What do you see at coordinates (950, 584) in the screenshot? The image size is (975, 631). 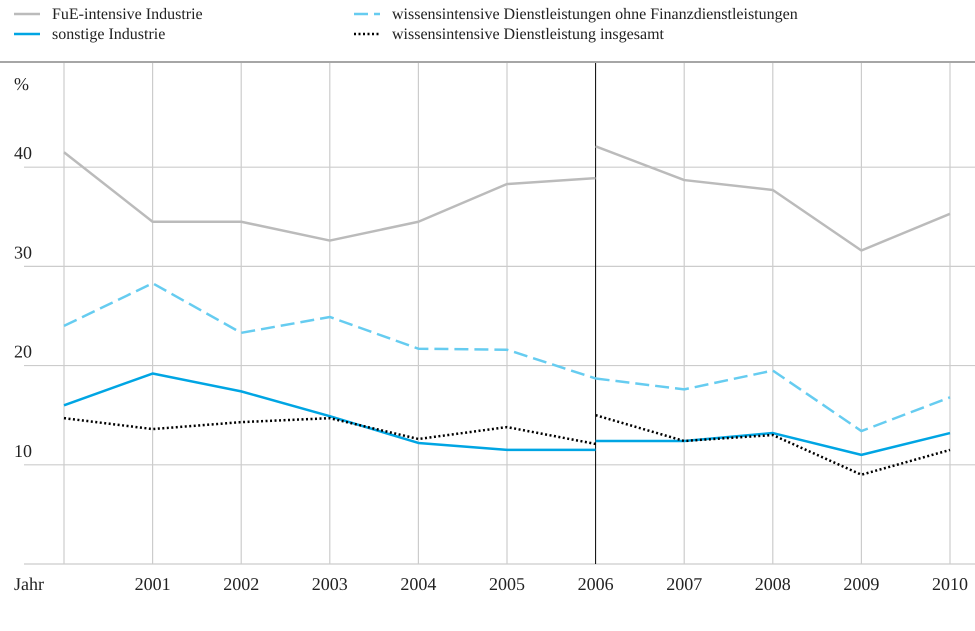 I see `x-tick-label: 2010` at bounding box center [950, 584].